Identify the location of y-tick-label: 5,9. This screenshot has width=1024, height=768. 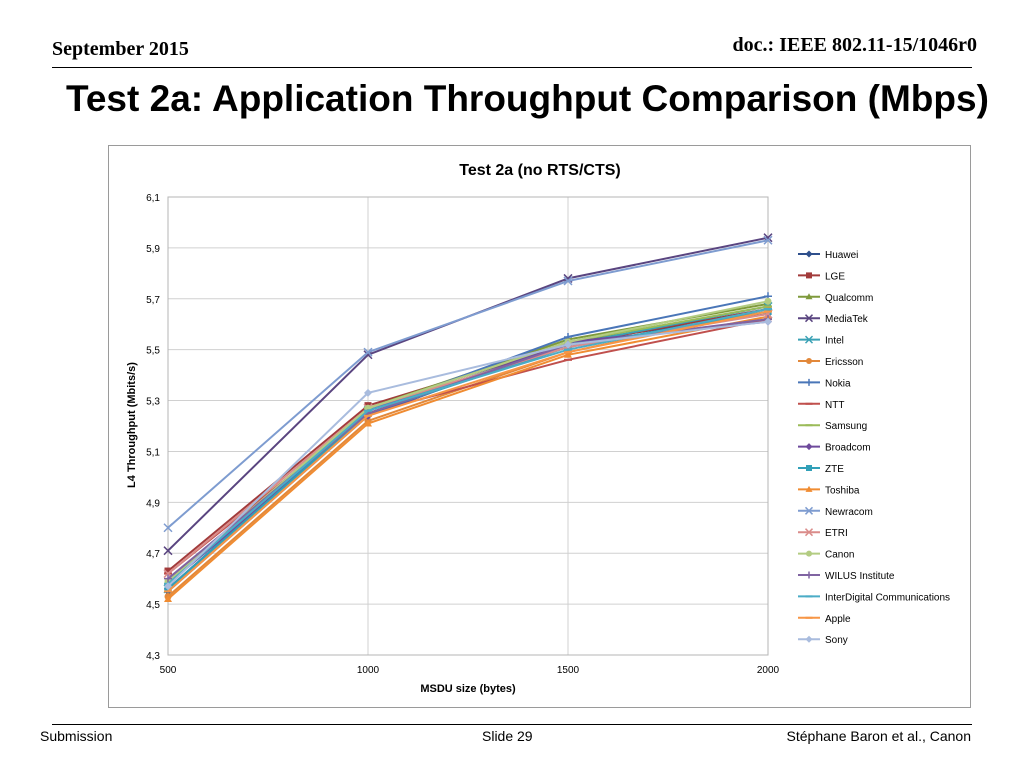
(153, 249).